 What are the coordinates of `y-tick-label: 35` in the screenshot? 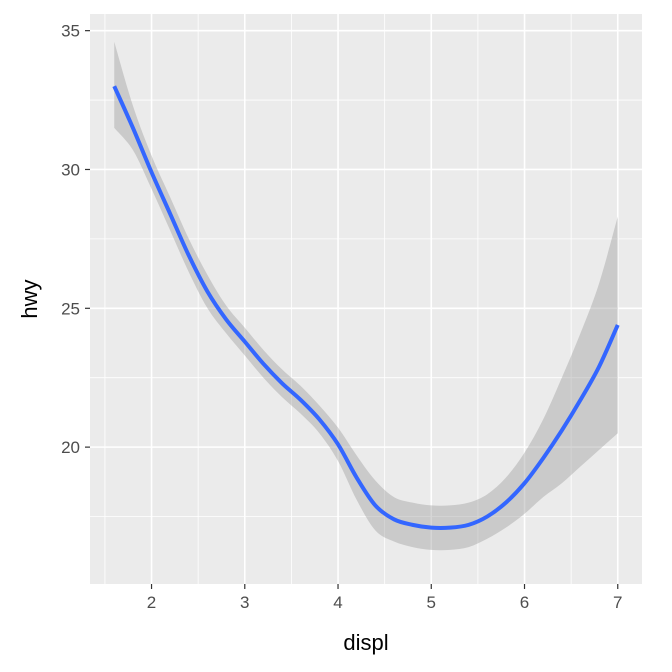 It's located at (70, 31).